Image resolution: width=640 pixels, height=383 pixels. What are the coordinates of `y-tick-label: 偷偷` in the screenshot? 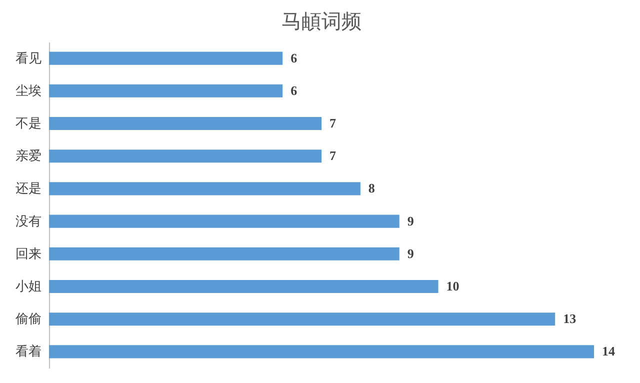 It's located at (29, 318).